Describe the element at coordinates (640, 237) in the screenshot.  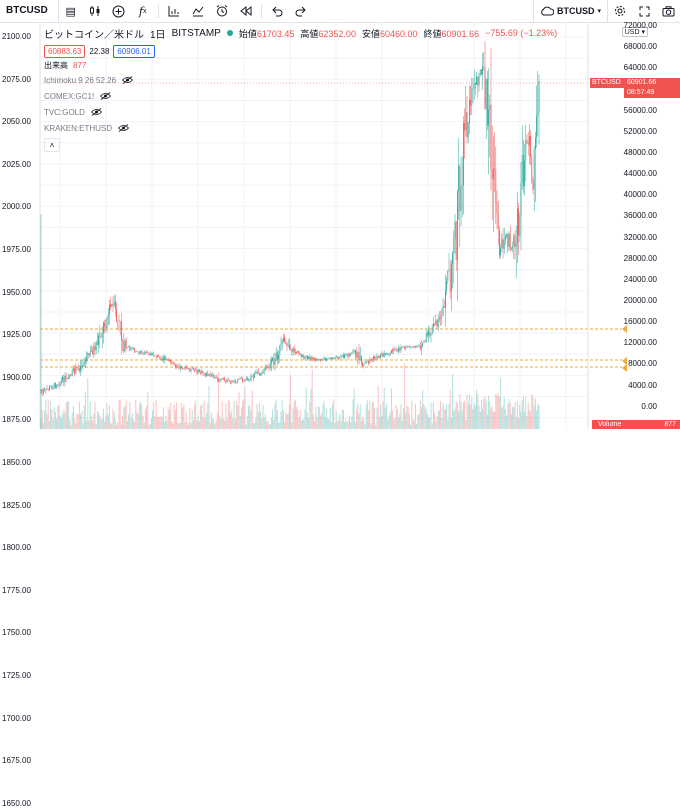
I see `right-axis-tick: 32000.00` at that location.